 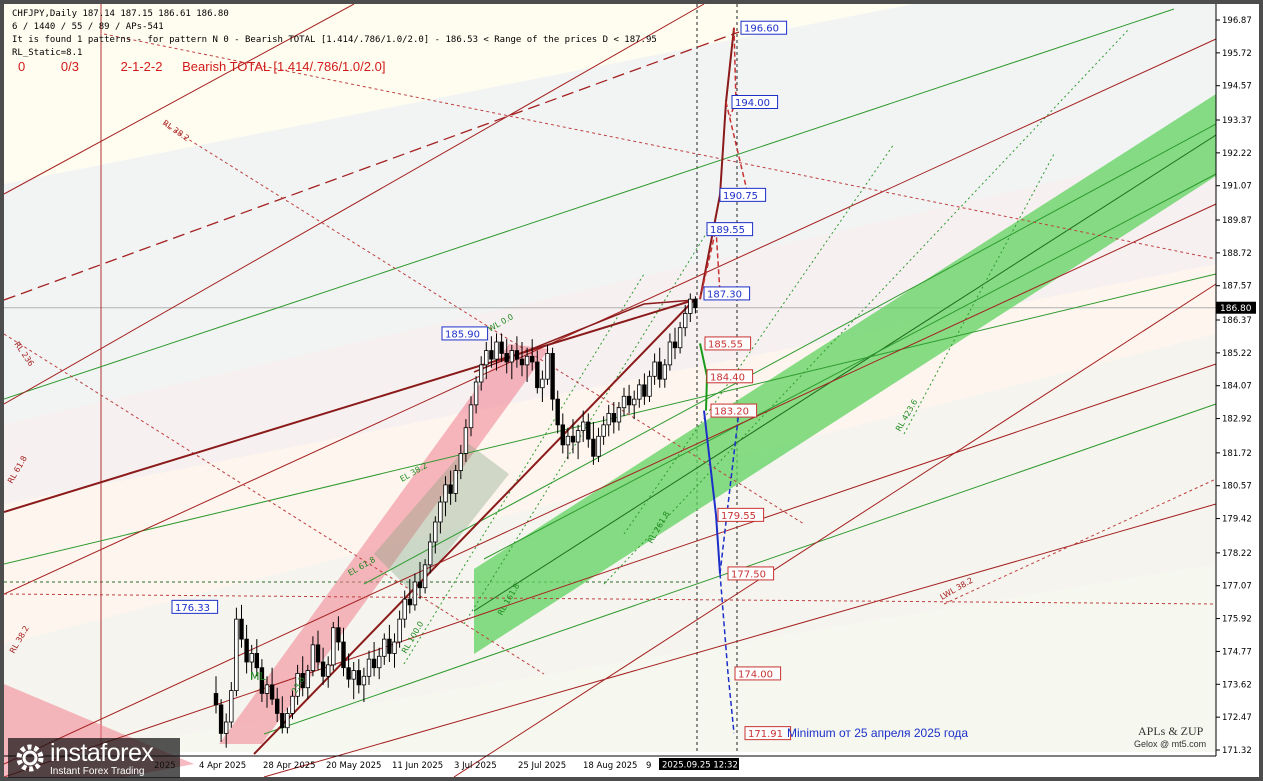 I want to click on price-tick-label: 194.57, so click(x=1237, y=87).